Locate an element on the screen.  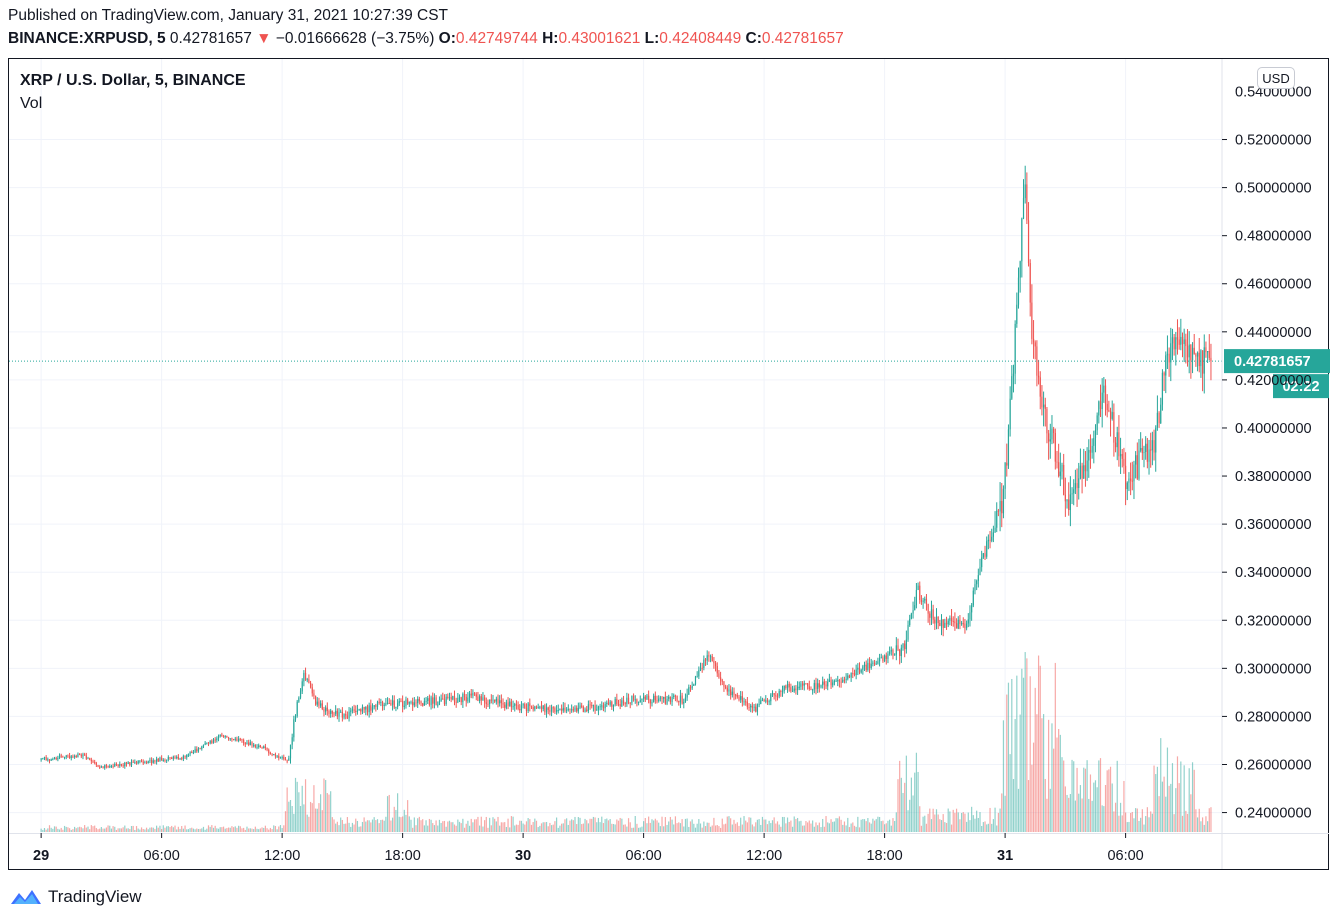
close-label: C: is located at coordinates (753, 38).